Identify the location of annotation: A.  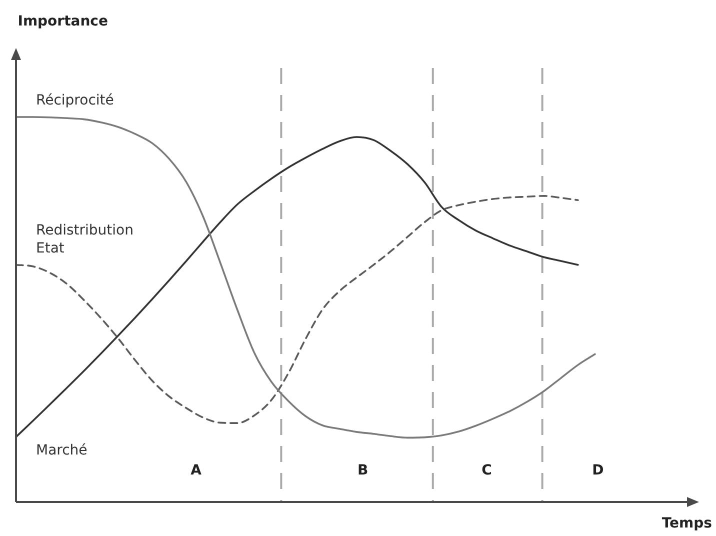
(196, 470).